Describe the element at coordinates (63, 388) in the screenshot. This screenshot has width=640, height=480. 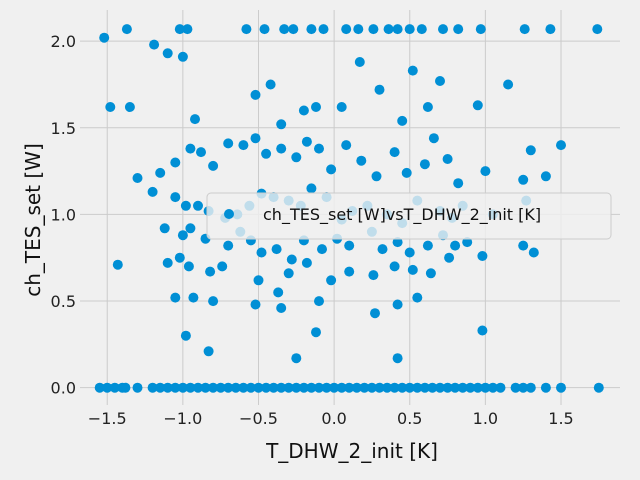
I see `y-tick-label: 0.0` at that location.